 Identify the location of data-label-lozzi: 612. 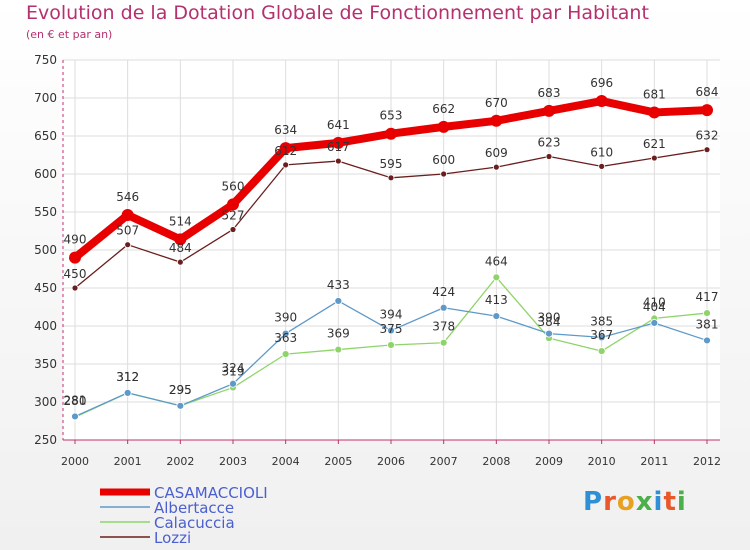
(285, 151).